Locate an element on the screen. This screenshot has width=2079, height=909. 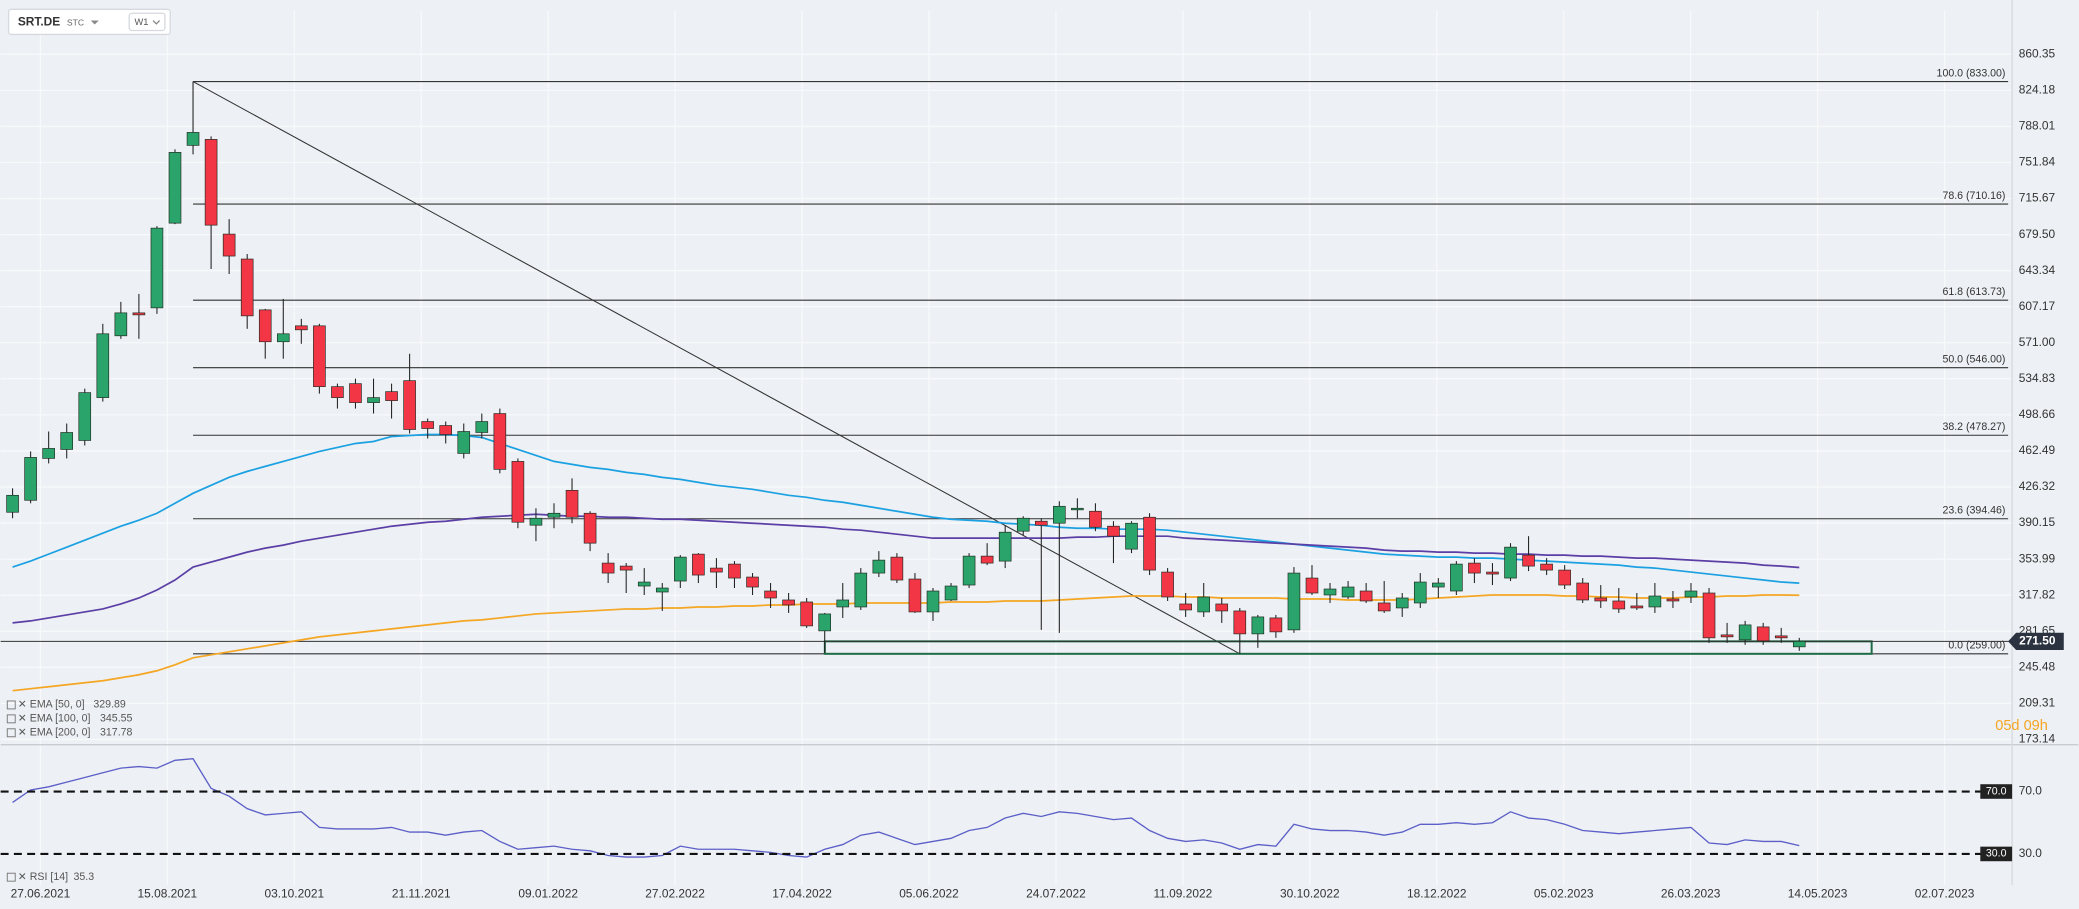
y-tick-label: 390.15 is located at coordinates (2037, 522).